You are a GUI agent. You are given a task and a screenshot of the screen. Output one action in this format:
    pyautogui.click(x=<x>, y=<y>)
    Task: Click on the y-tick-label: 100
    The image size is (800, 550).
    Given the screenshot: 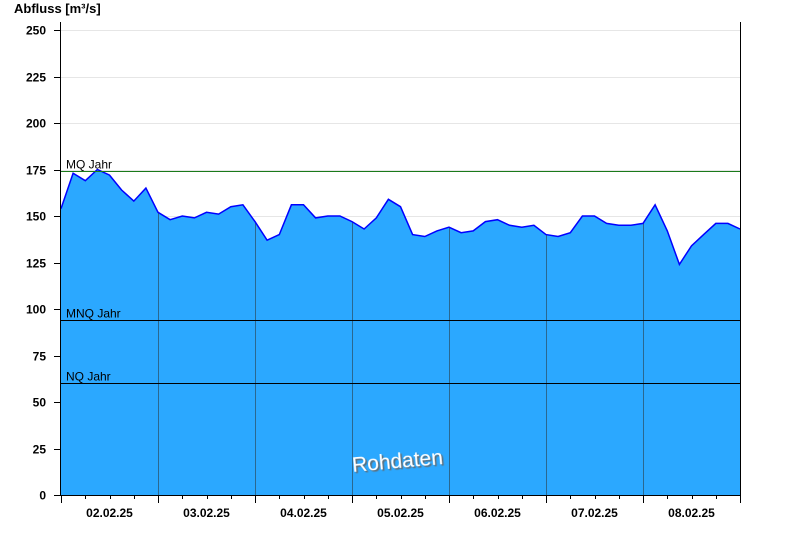 What is the action you would take?
    pyautogui.click(x=36, y=310)
    